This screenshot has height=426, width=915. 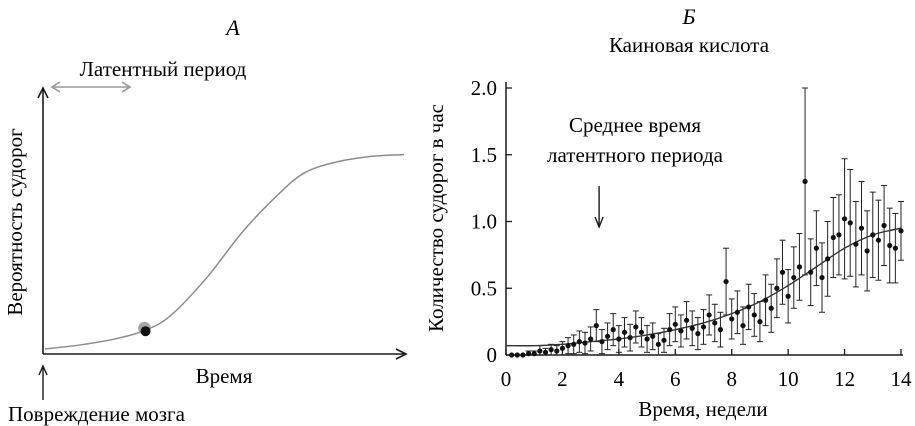 I want to click on latent-period-arrow, so click(x=91, y=87).